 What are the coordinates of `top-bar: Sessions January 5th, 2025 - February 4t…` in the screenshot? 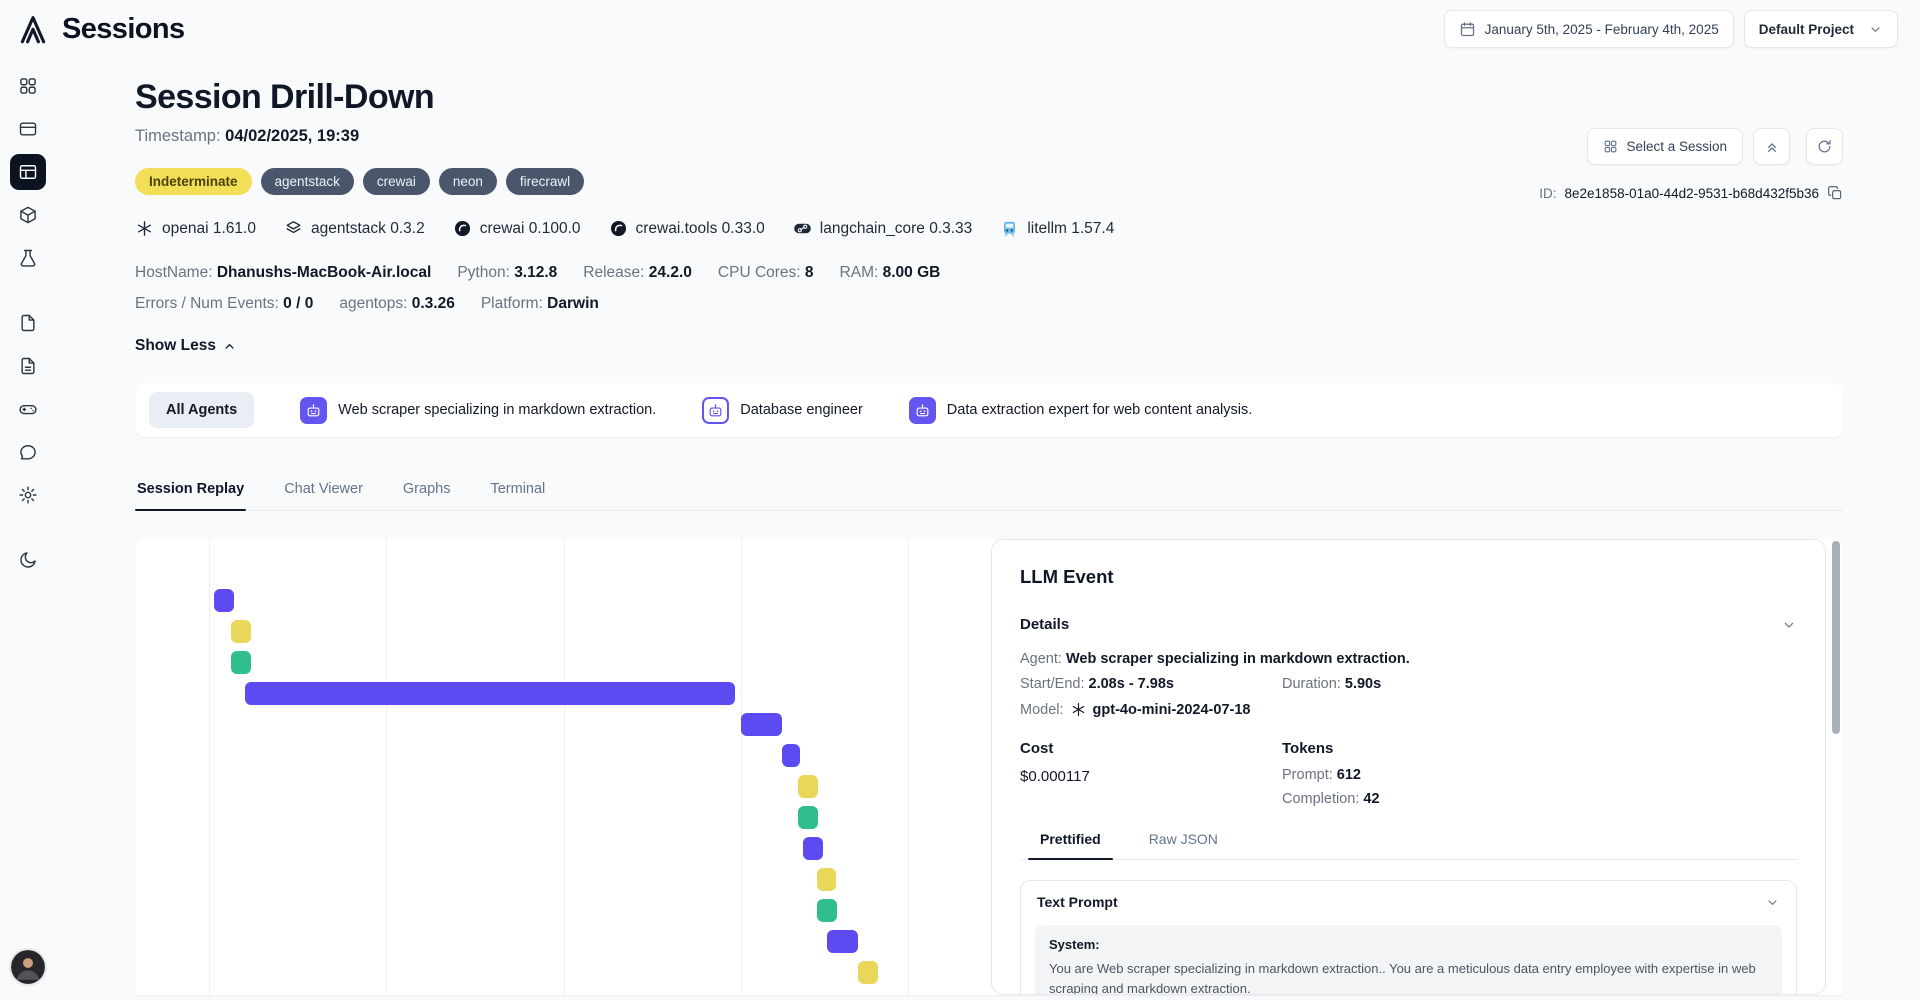 It's located at (960, 26).